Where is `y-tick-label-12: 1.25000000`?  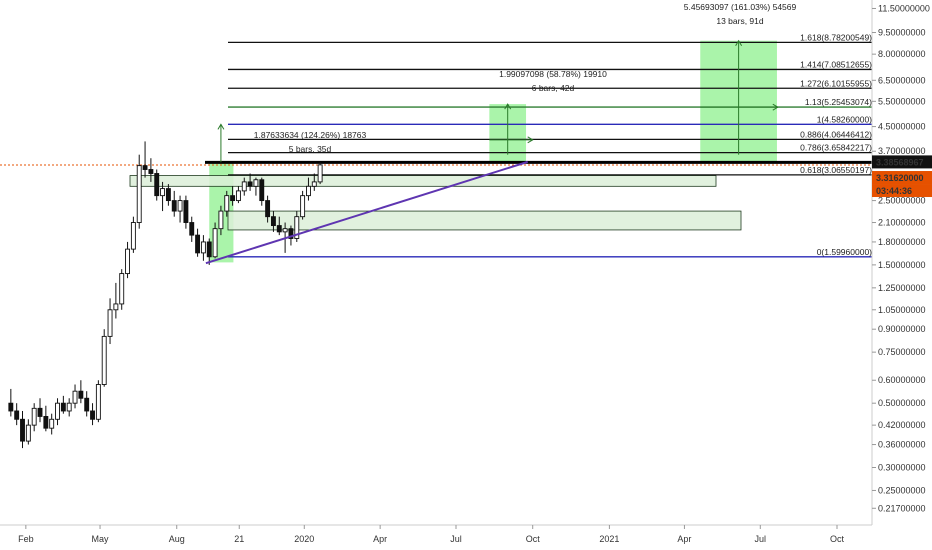 y-tick-label-12: 1.25000000 is located at coordinates (902, 288).